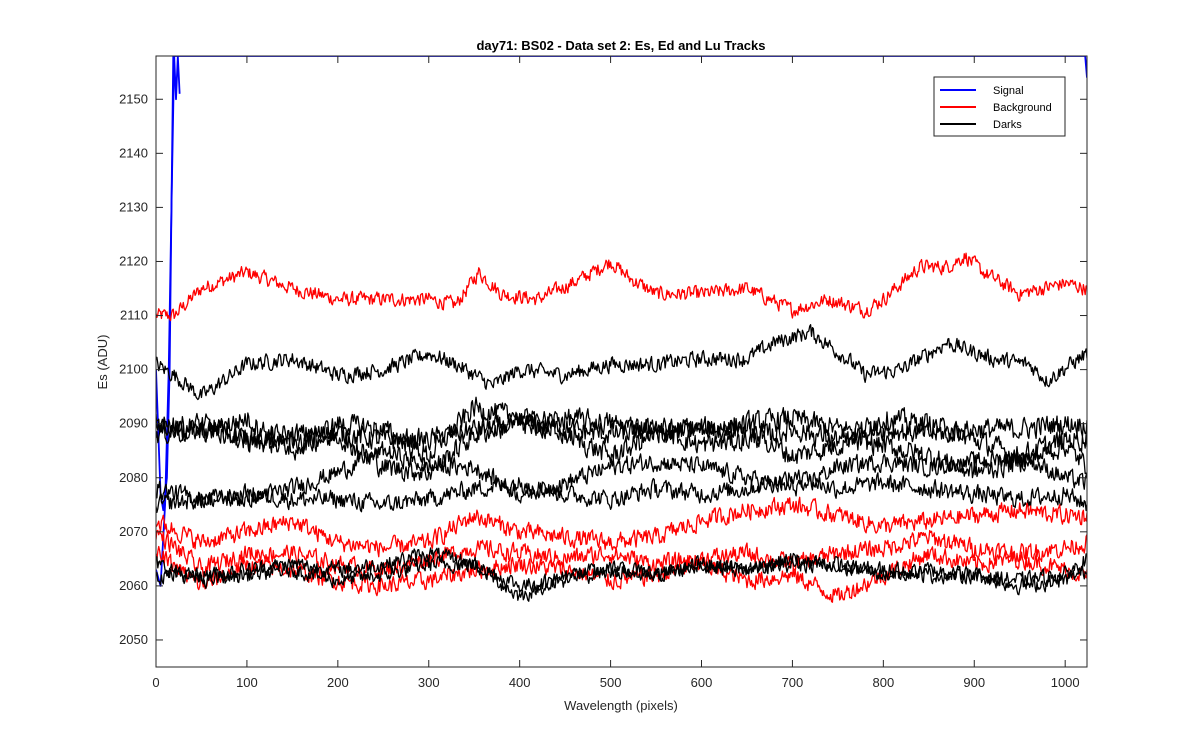 The height and width of the screenshot is (750, 1200). What do you see at coordinates (520, 682) in the screenshot?
I see `x-tick-label: 400` at bounding box center [520, 682].